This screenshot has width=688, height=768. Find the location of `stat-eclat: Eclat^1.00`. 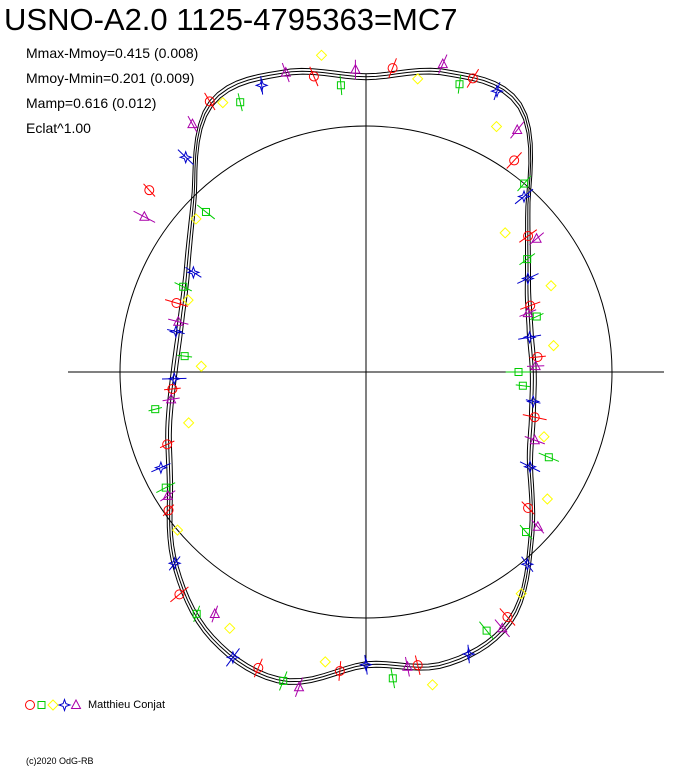

stat-eclat: Eclat^1.00 is located at coordinates (58, 128).